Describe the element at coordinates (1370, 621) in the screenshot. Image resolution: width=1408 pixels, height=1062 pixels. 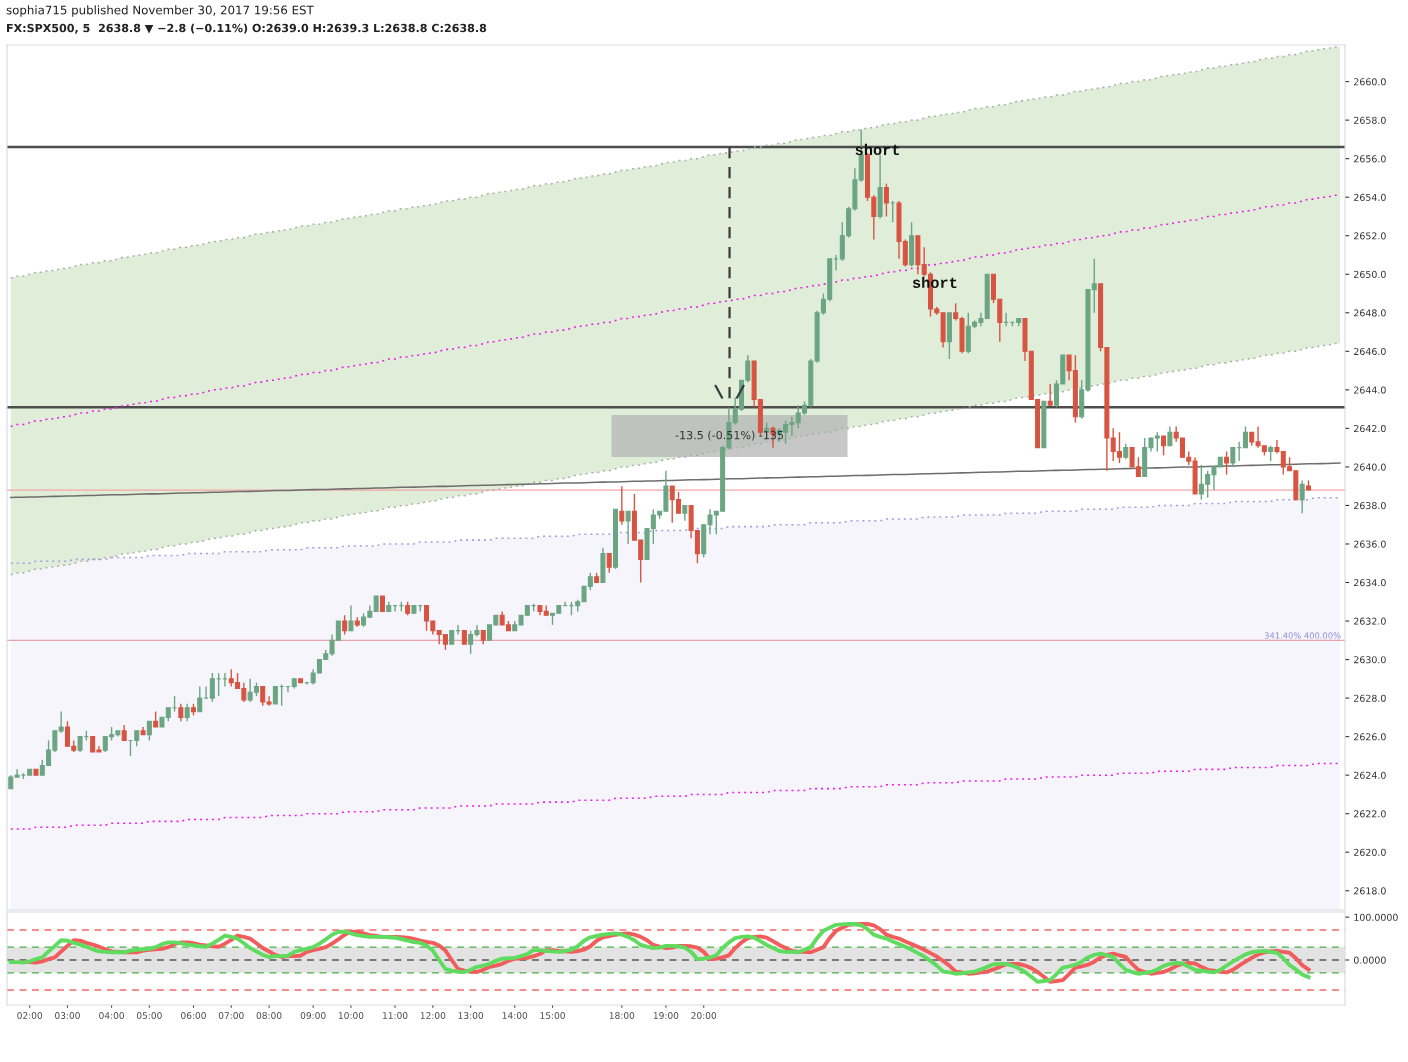
I see `y-tick-label: 2632.0` at that location.